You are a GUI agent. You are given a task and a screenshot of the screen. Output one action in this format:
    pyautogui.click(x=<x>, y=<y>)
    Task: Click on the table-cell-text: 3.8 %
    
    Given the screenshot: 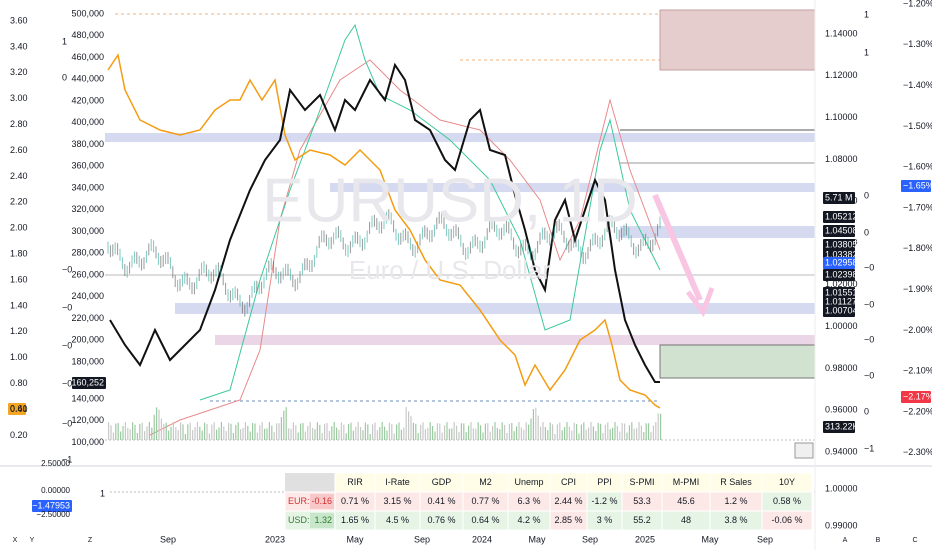 What is the action you would take?
    pyautogui.click(x=735, y=520)
    